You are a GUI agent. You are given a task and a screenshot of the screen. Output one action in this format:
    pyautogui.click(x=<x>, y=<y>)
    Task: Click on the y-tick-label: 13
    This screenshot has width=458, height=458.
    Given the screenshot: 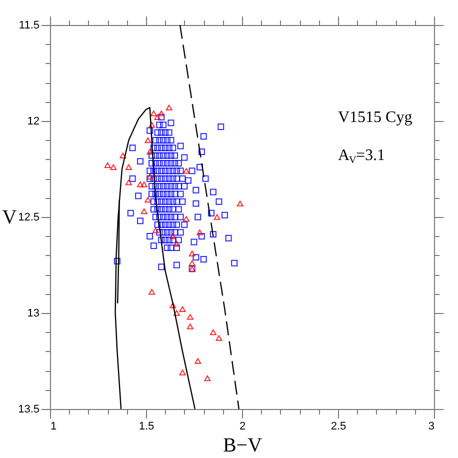 What is the action you would take?
    pyautogui.click(x=33, y=314)
    